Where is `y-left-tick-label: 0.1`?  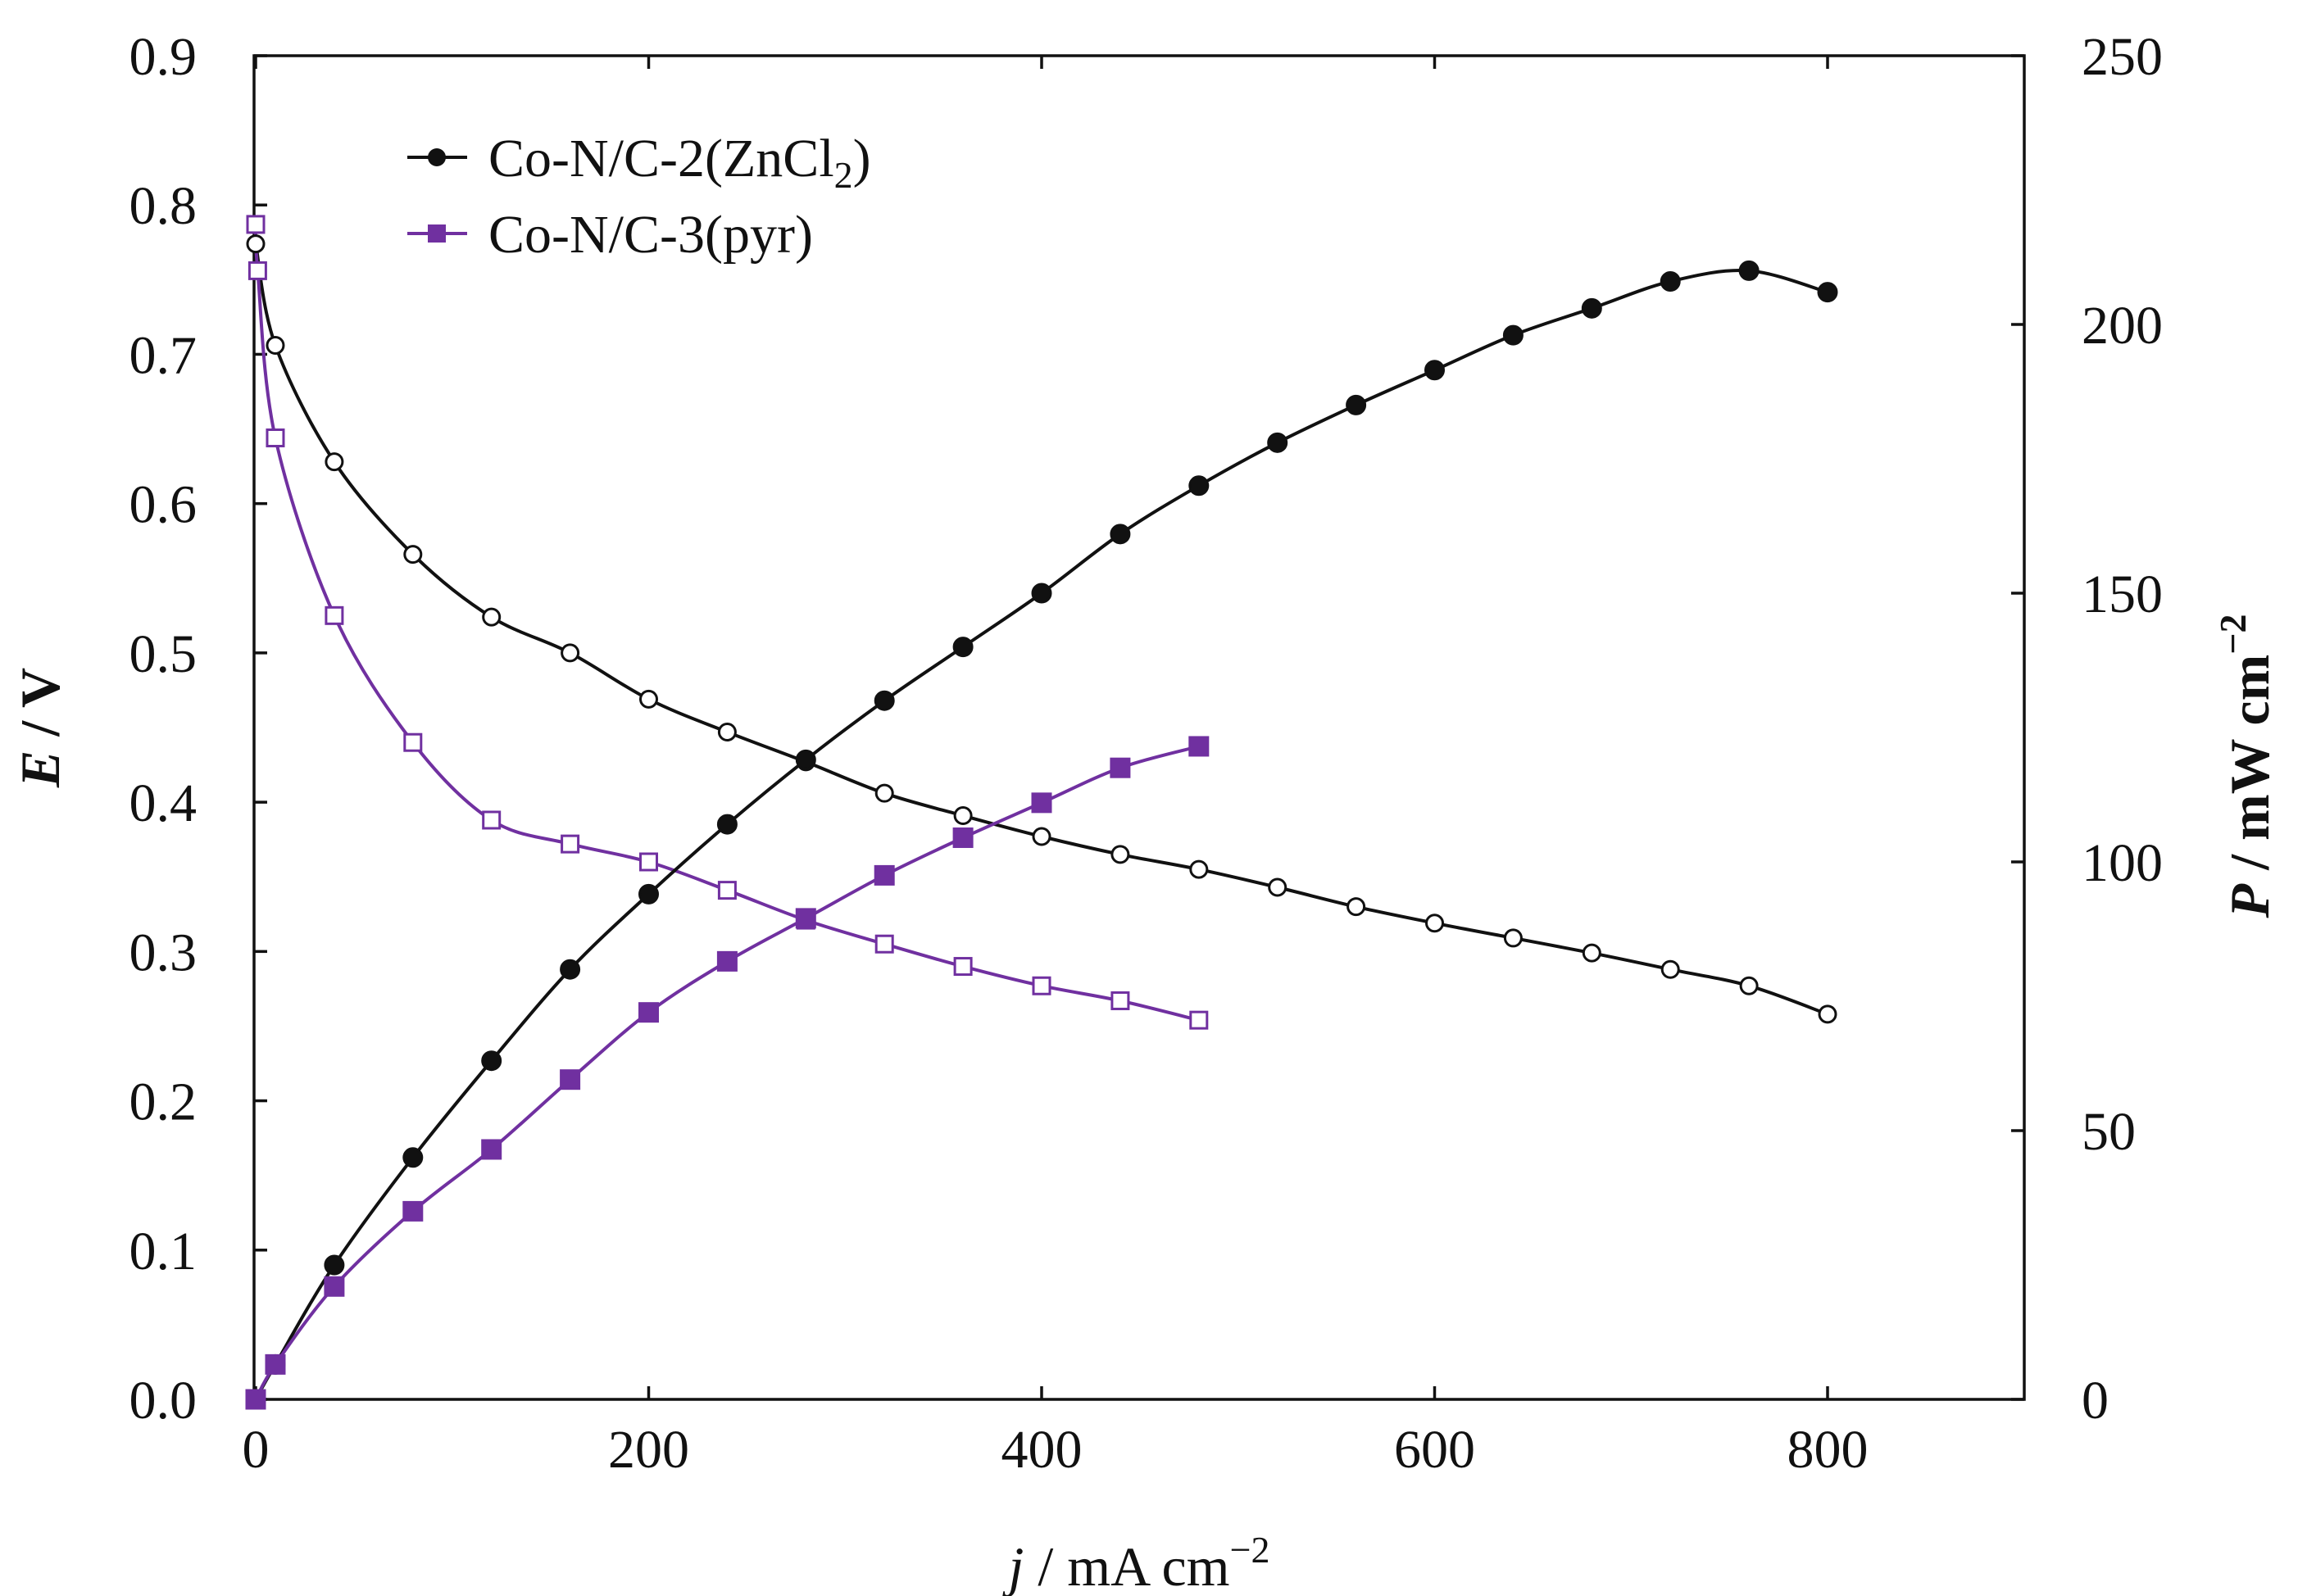
y-left-tick-label: 0.1 is located at coordinates (163, 1251).